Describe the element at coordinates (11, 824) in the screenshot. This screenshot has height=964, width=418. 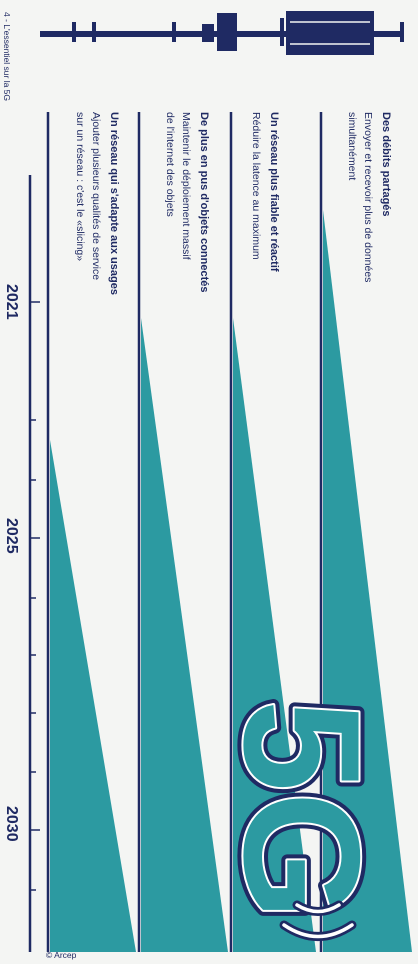
I see `year-label-2030: 2030` at that location.